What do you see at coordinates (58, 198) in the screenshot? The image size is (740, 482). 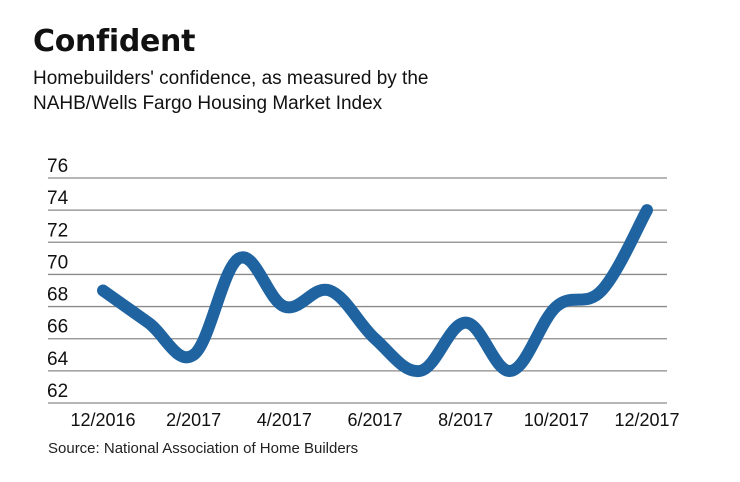 I see `y-tick-label: 74` at bounding box center [58, 198].